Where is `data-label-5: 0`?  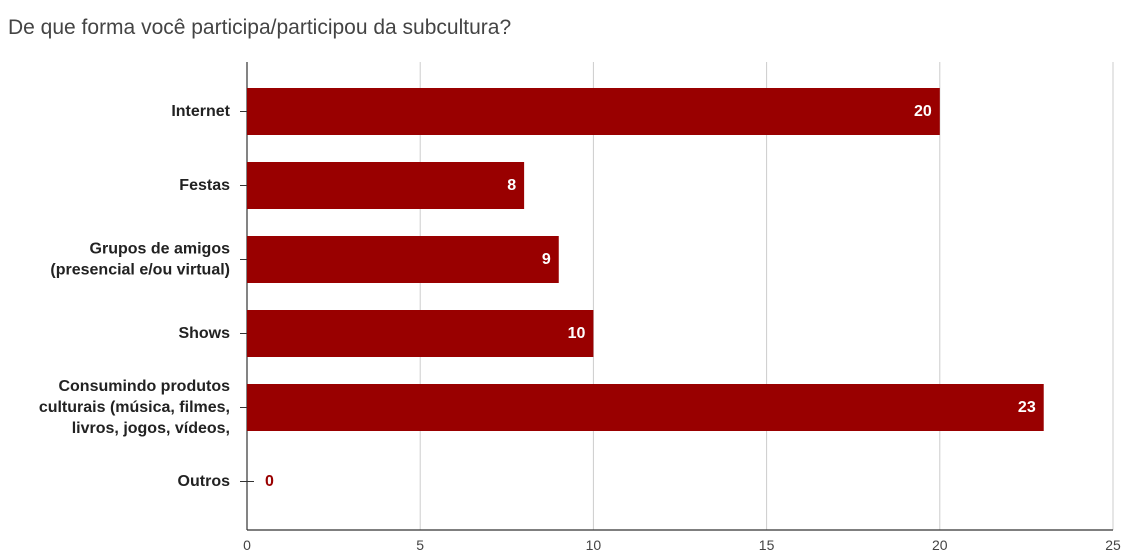
data-label-5: 0 is located at coordinates (269, 481).